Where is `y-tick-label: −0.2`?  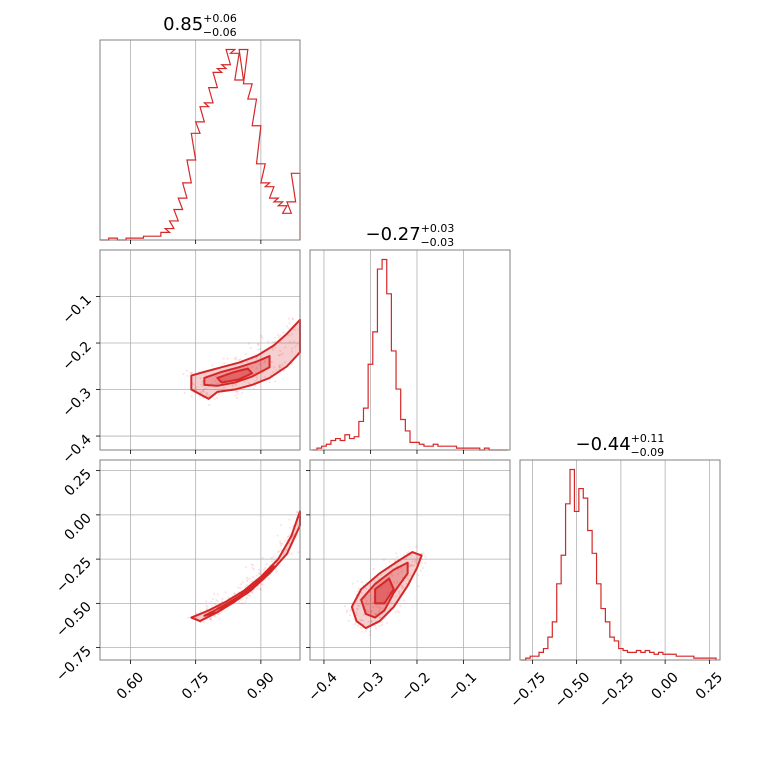
y-tick-label: −0.2 is located at coordinates (76, 356).